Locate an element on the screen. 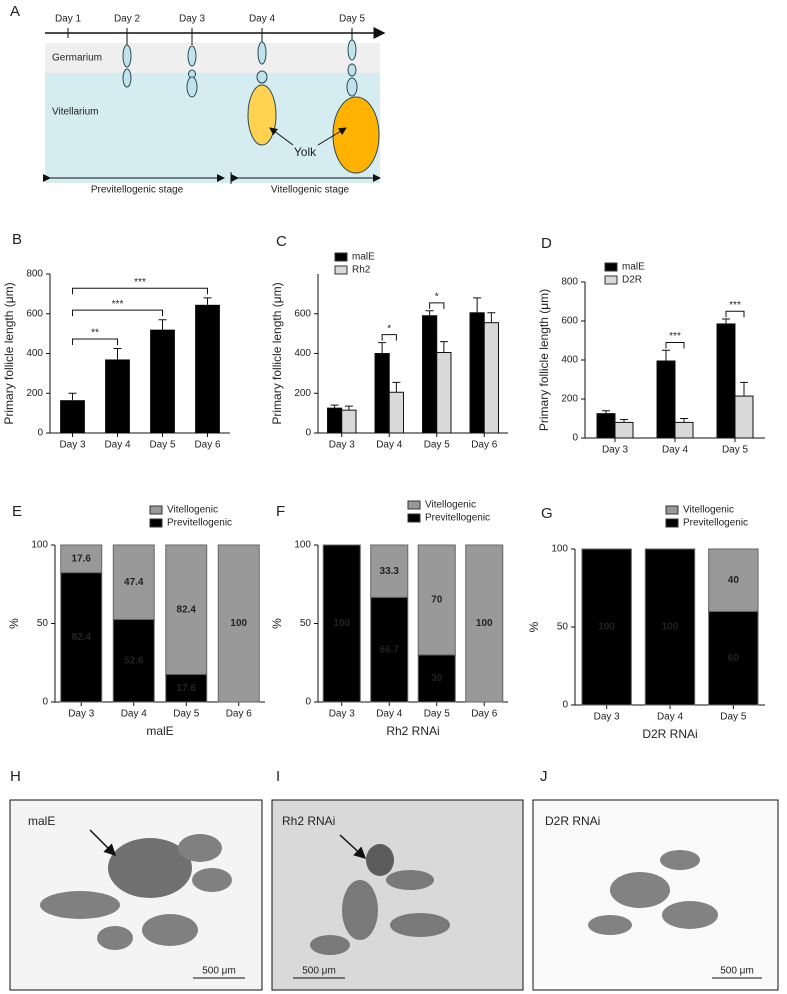  micrograph-frame is located at coordinates (397, 895).